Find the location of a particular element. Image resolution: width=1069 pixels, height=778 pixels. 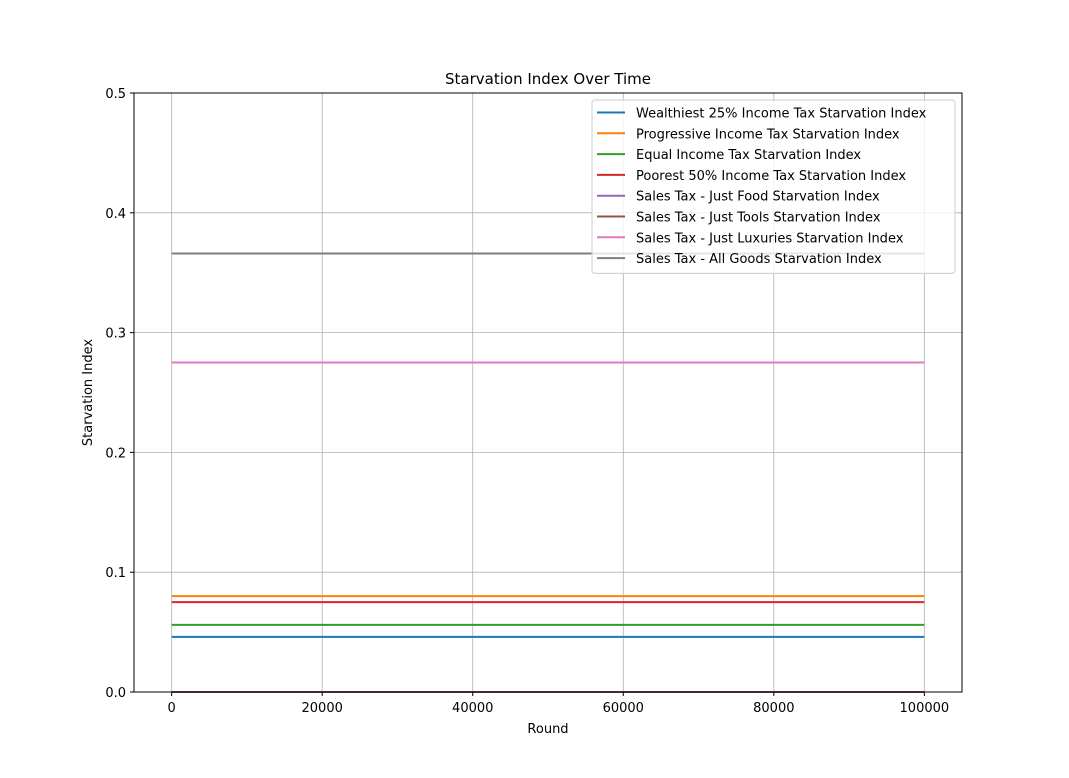

x-tick-label: 100000 is located at coordinates (925, 708).